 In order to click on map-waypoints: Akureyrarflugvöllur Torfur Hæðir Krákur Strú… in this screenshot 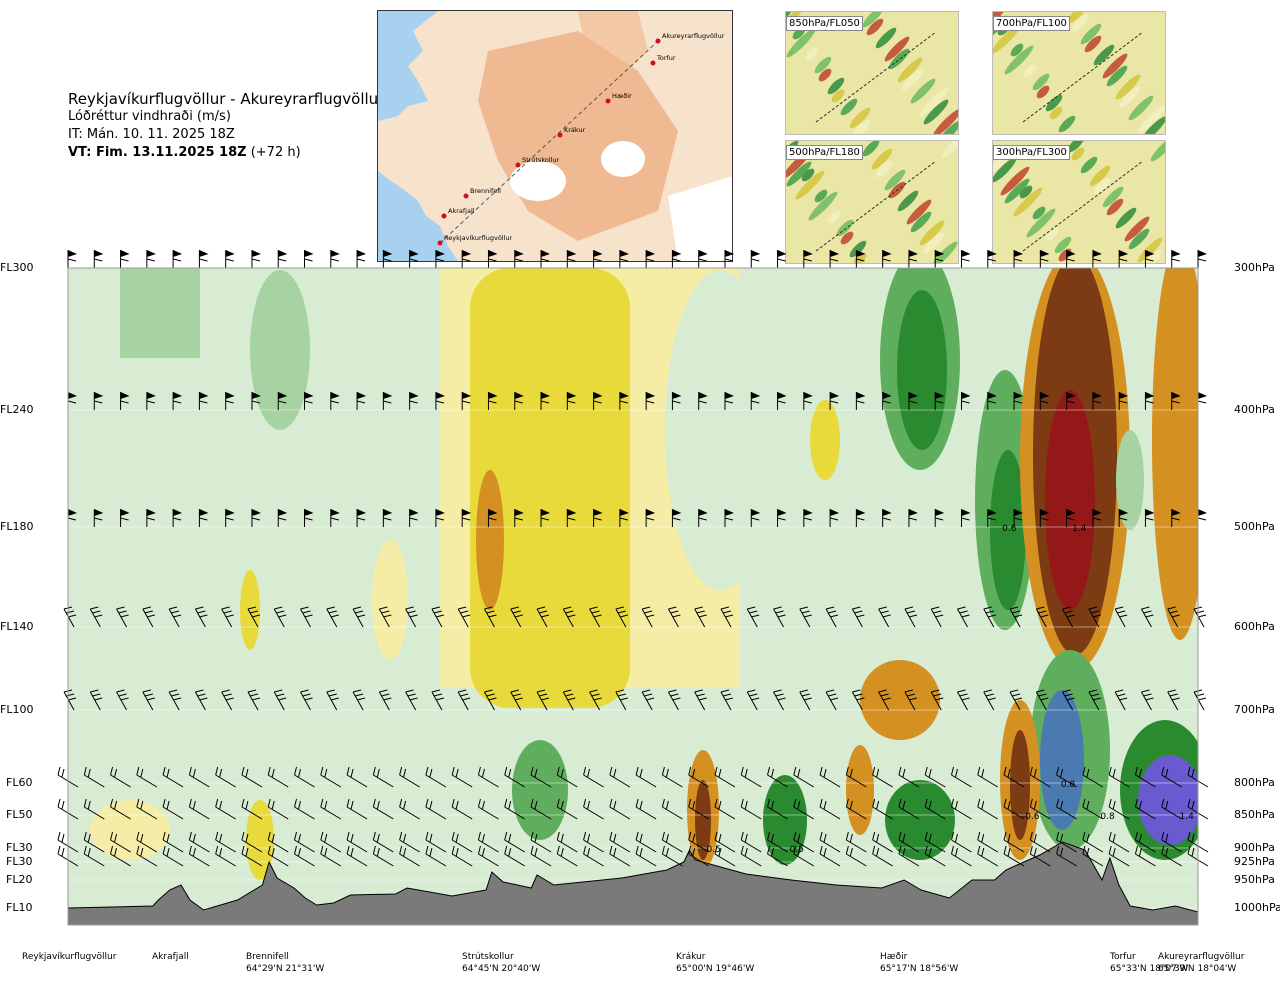, I will do `click(581, 139)`.